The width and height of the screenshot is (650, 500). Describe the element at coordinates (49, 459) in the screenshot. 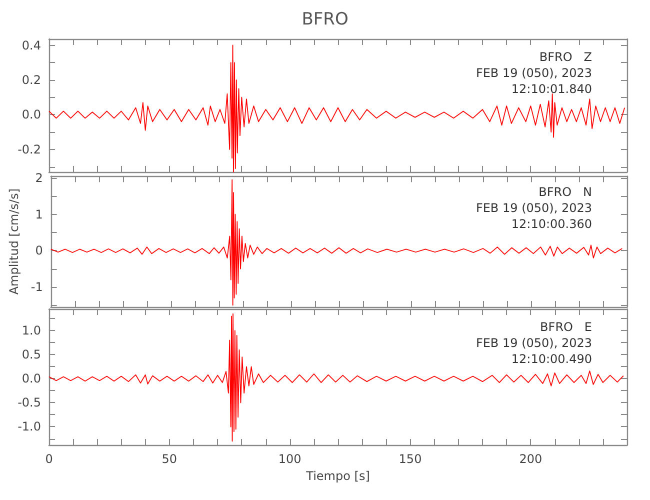

I see `x-tick-label: 0` at that location.